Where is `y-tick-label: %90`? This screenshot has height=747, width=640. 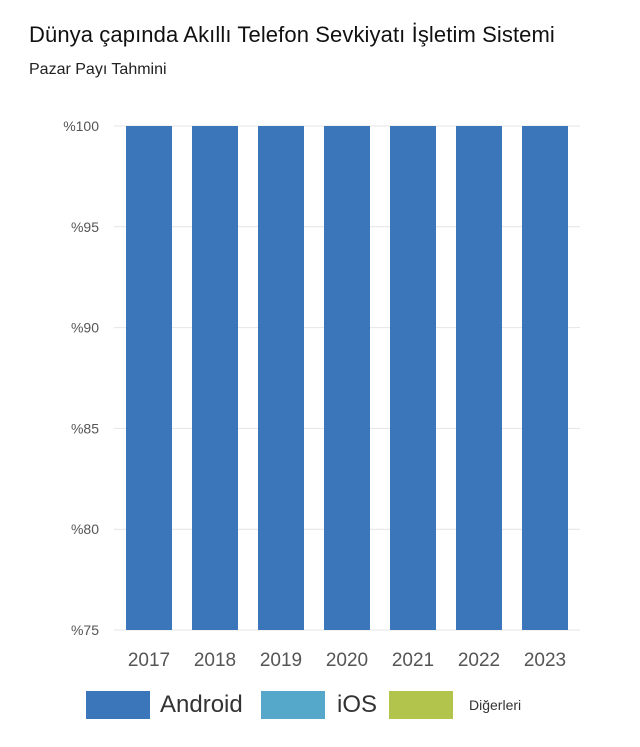
y-tick-label: %90 is located at coordinates (85, 328).